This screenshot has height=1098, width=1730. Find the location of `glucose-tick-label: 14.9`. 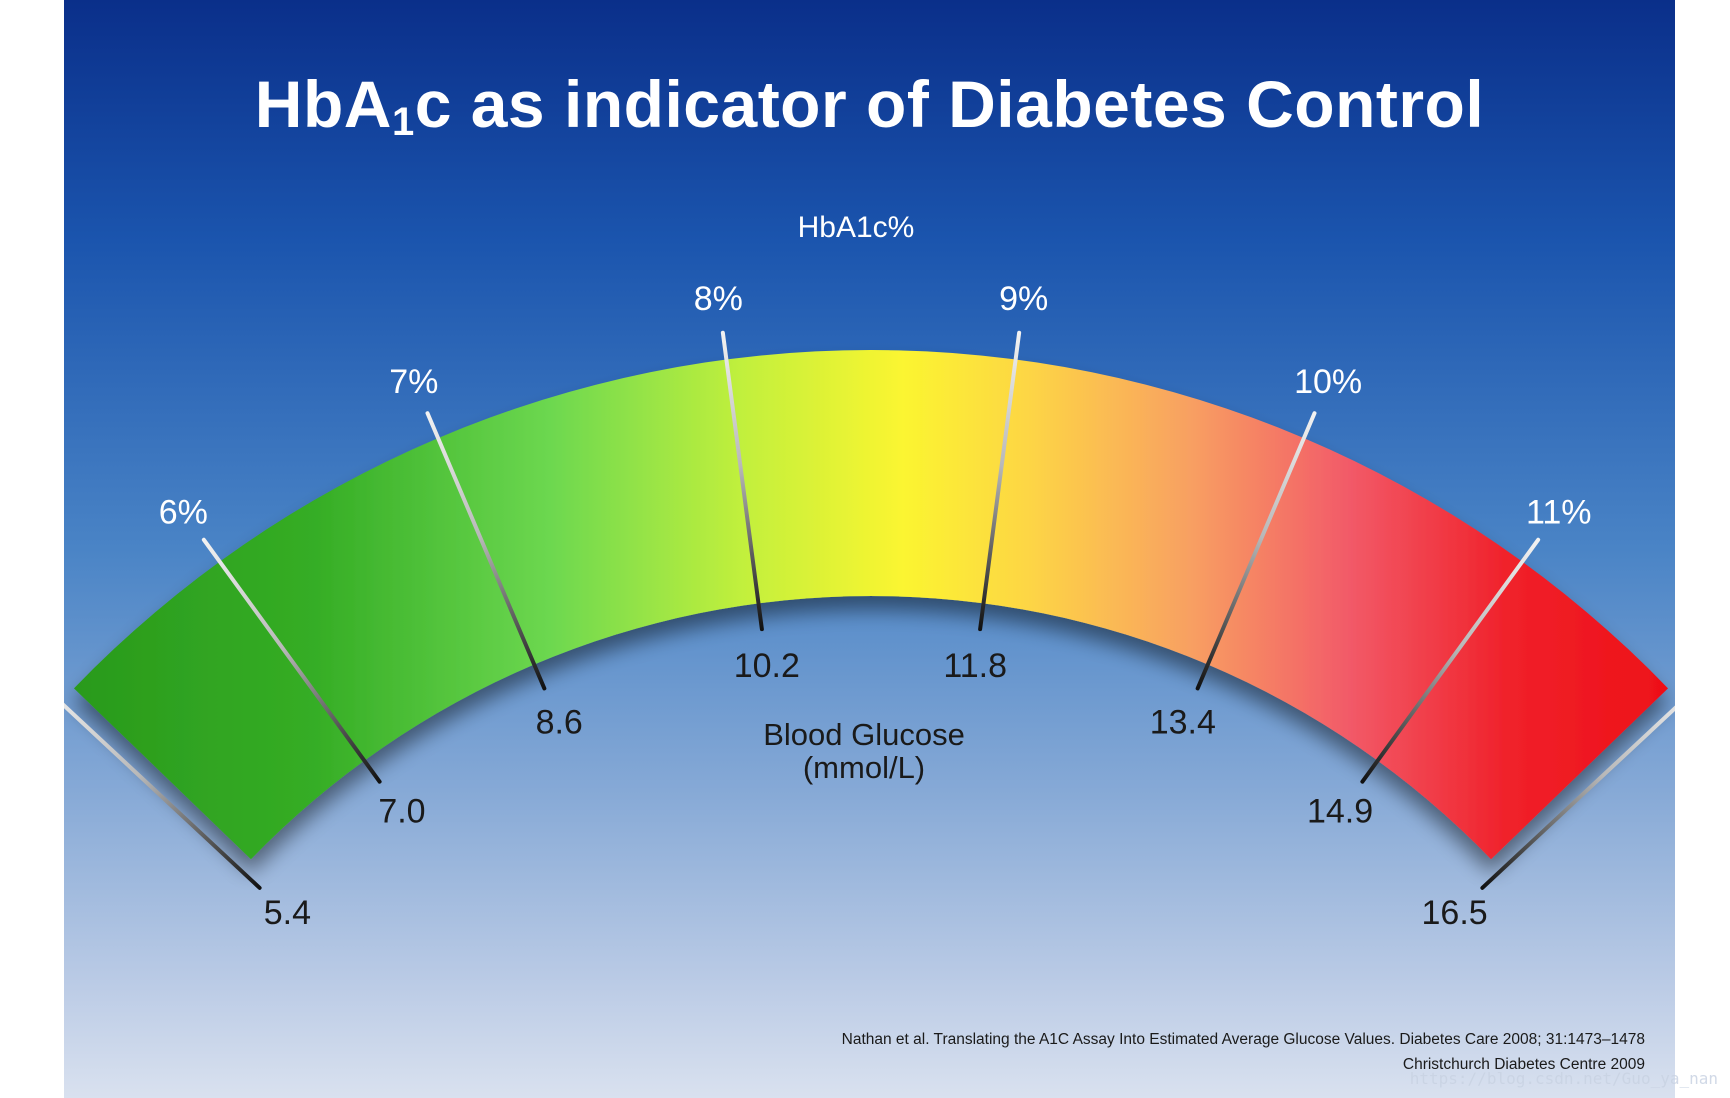

glucose-tick-label: 14.9 is located at coordinates (1340, 811).